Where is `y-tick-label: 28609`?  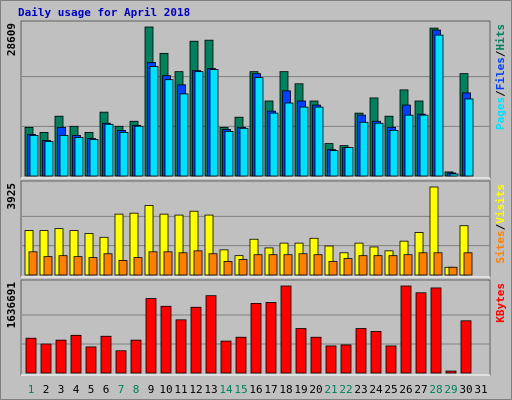 y-tick-label: 28609 is located at coordinates (11, 39).